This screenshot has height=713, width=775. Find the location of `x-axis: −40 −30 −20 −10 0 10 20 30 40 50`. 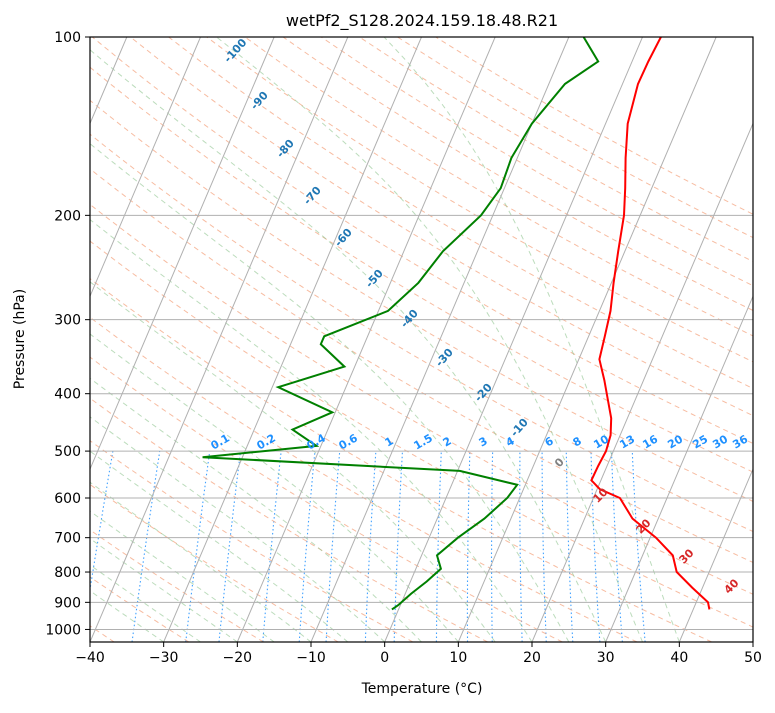

x-axis: −40 −30 −20 −10 0 10 20 30 40 50 is located at coordinates (418, 654).